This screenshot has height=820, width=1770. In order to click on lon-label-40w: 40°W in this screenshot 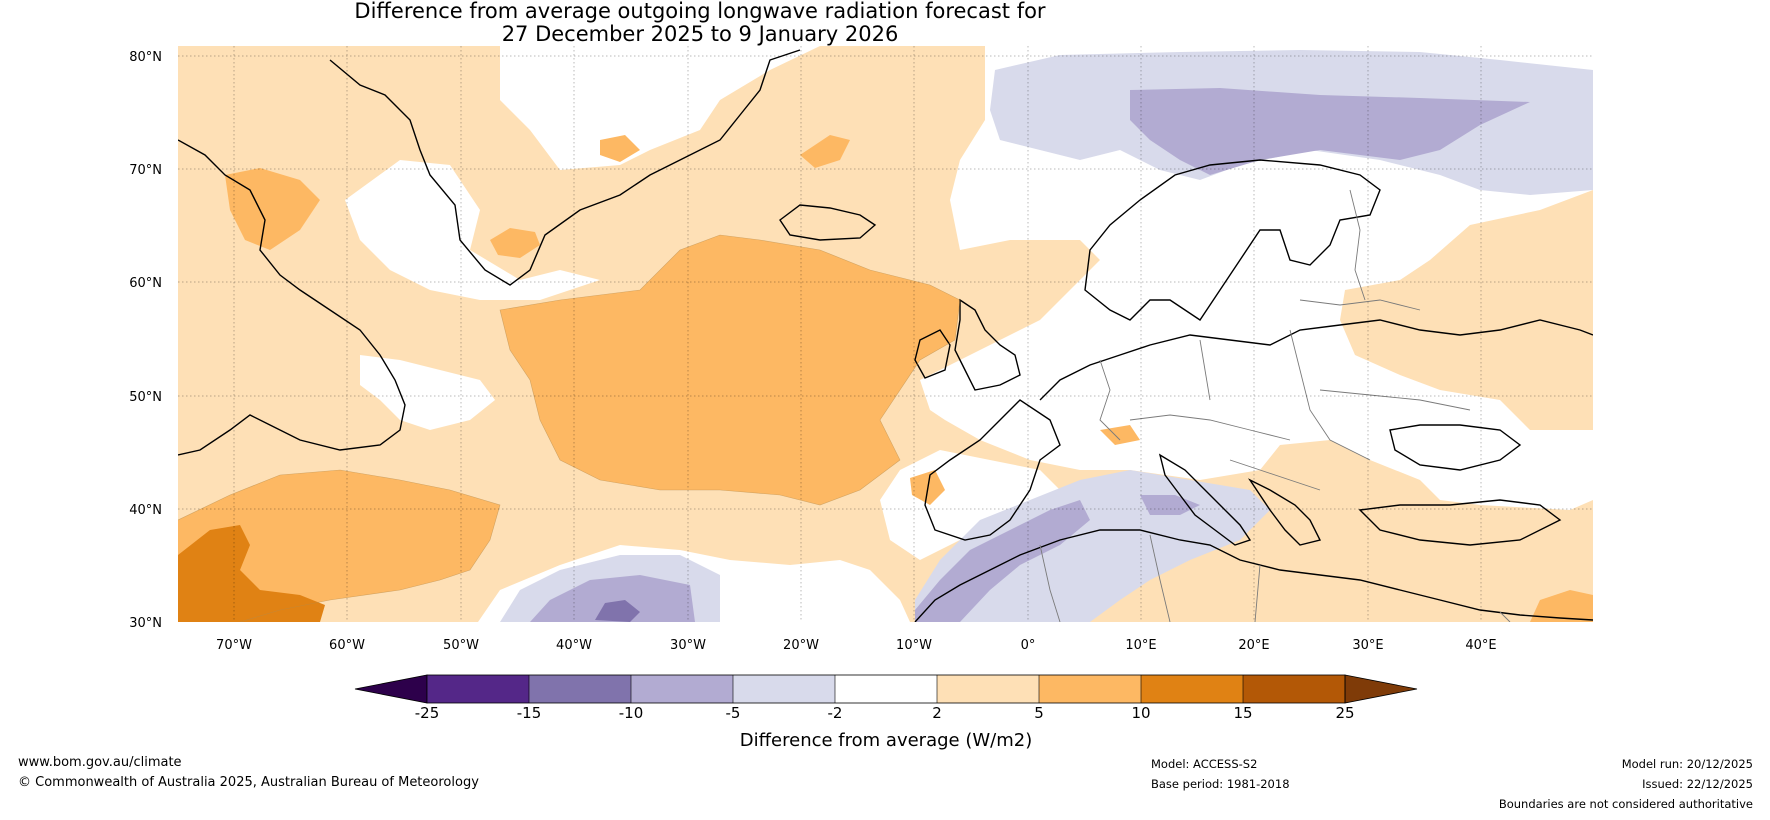, I will do `click(574, 645)`.